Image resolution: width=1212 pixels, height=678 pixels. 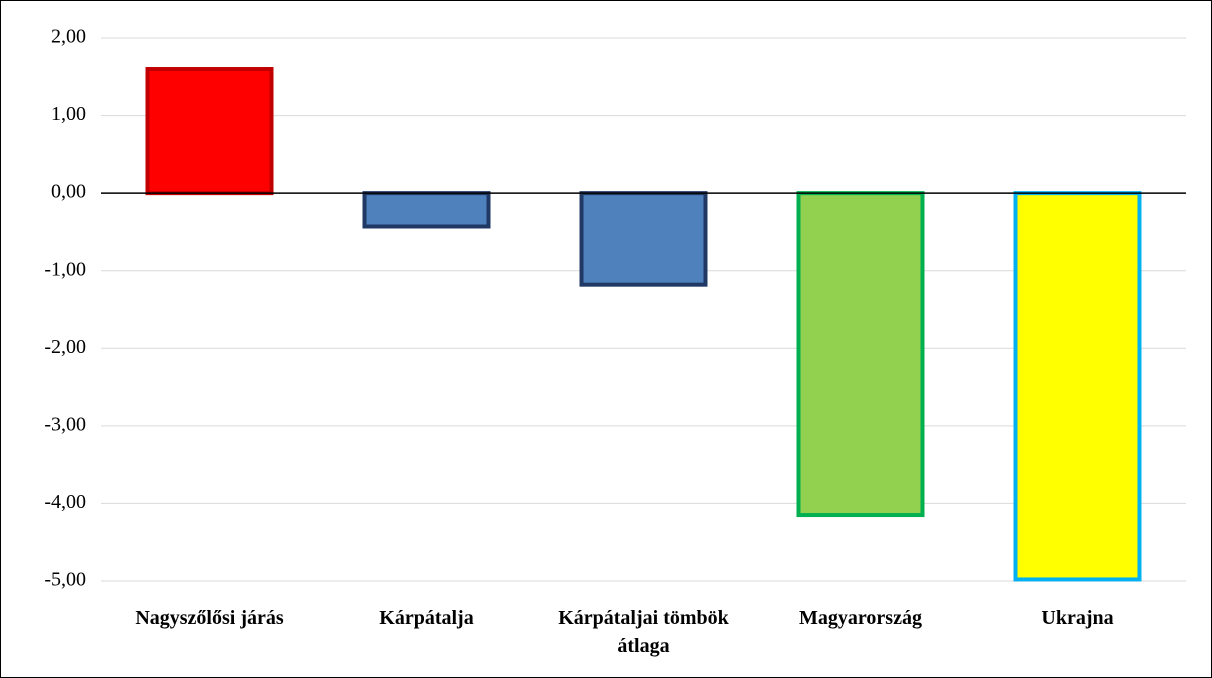 What do you see at coordinates (68, 192) in the screenshot?
I see `y-tick-label: 0,00` at bounding box center [68, 192].